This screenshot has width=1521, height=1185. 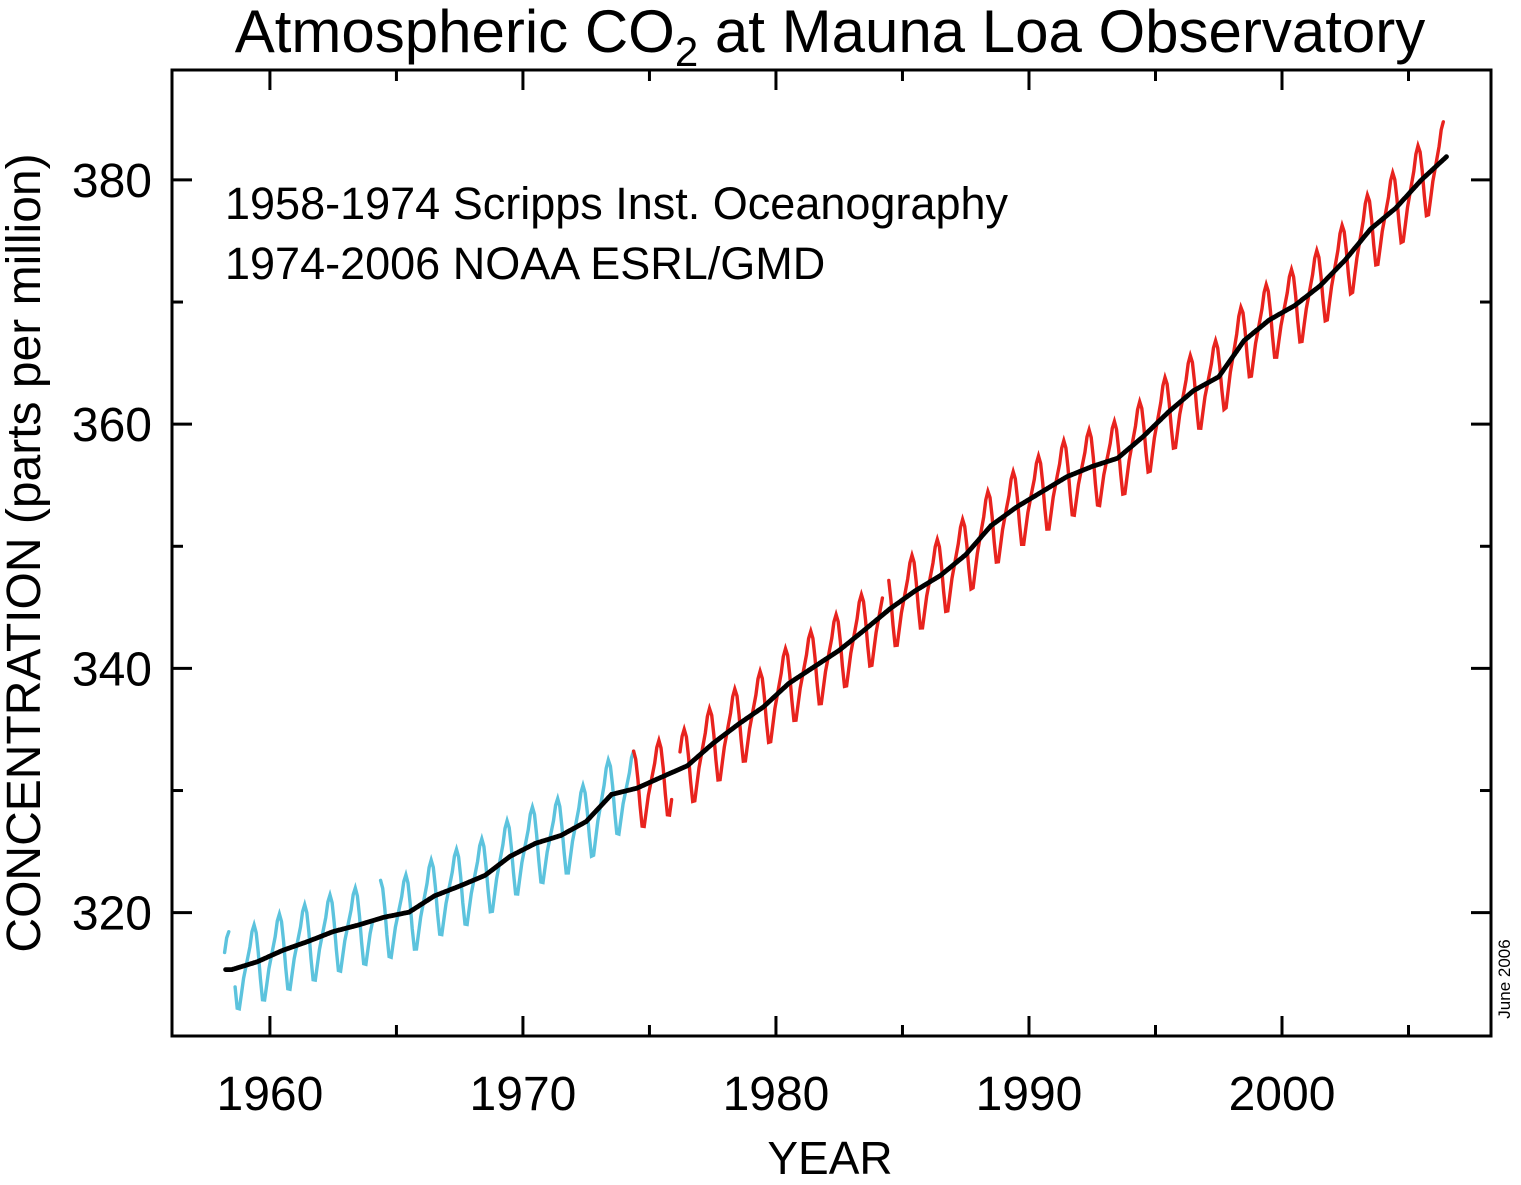 What do you see at coordinates (1061, 32) in the screenshot?
I see `chart-title-suffix: at Mauna Loa Observatory` at bounding box center [1061, 32].